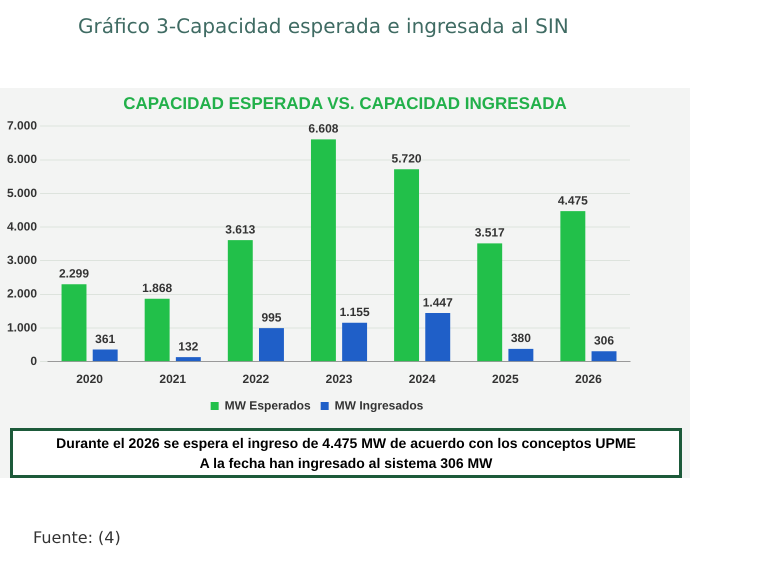  I want to click on data-label: 132, so click(188, 346).